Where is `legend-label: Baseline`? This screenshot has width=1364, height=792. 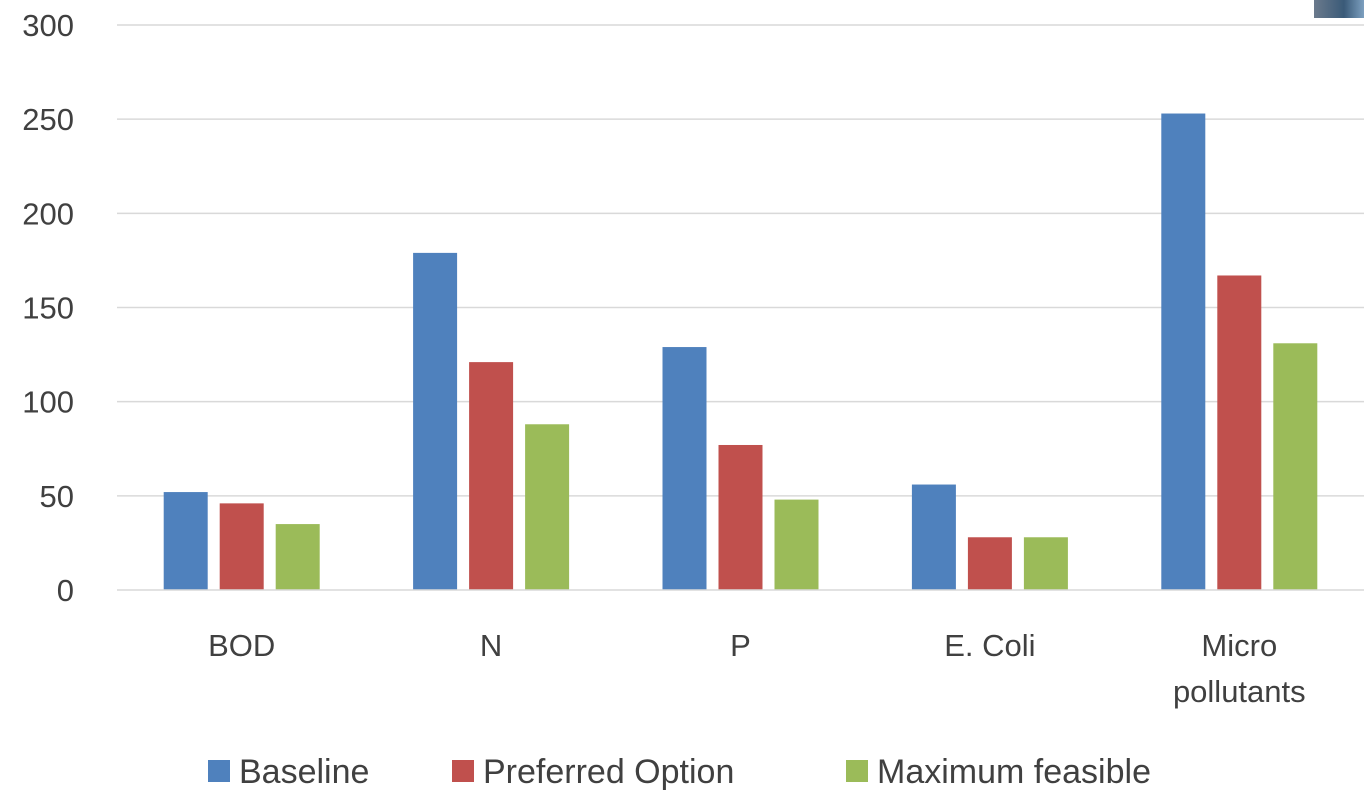 legend-label: Baseline is located at coordinates (304, 772).